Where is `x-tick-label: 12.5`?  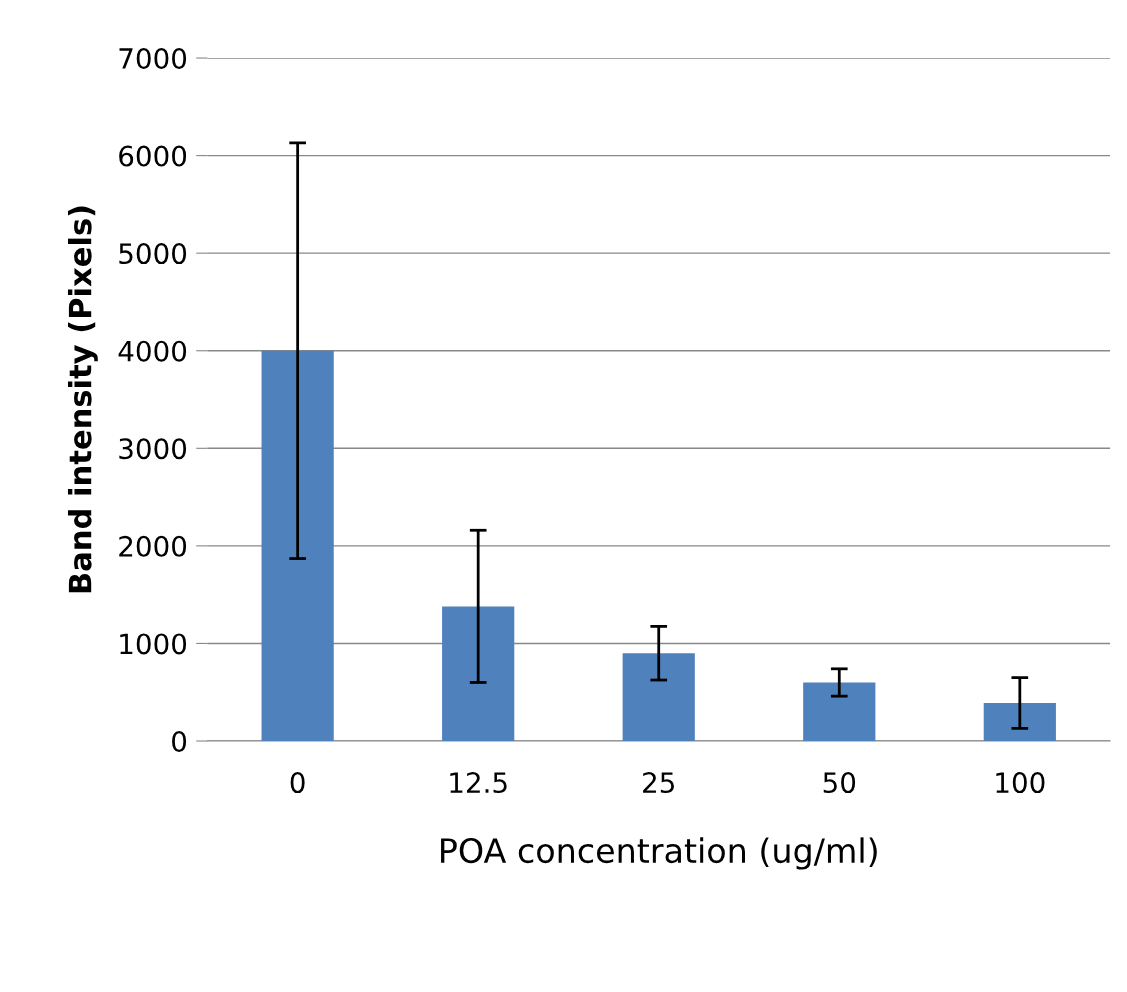
x-tick-label: 12.5 is located at coordinates (478, 783).